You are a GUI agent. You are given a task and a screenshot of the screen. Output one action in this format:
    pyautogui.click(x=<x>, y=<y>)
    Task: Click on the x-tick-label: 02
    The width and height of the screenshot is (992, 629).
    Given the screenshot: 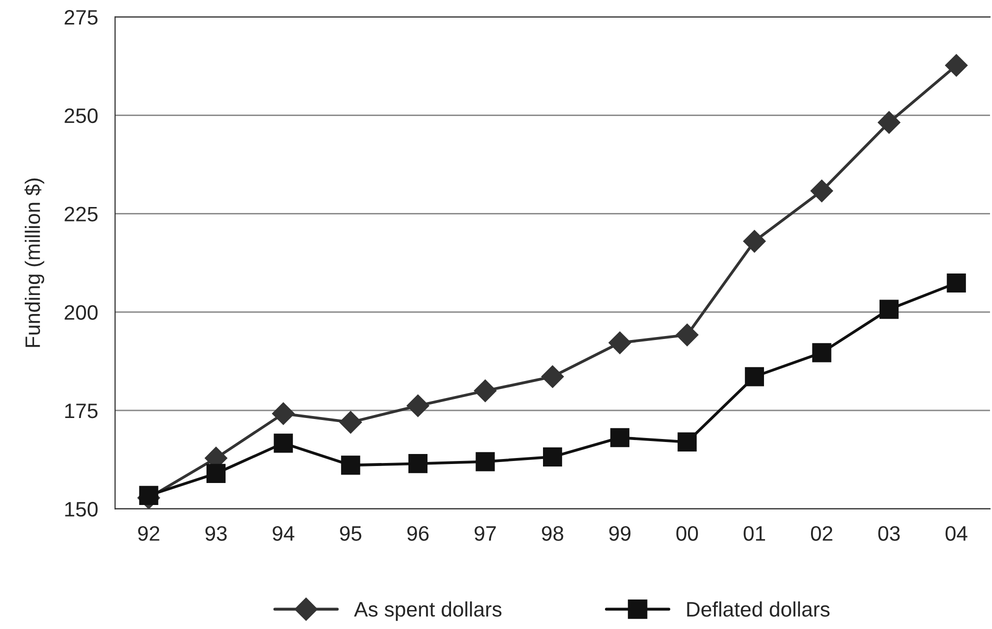 What is the action you would take?
    pyautogui.click(x=821, y=533)
    